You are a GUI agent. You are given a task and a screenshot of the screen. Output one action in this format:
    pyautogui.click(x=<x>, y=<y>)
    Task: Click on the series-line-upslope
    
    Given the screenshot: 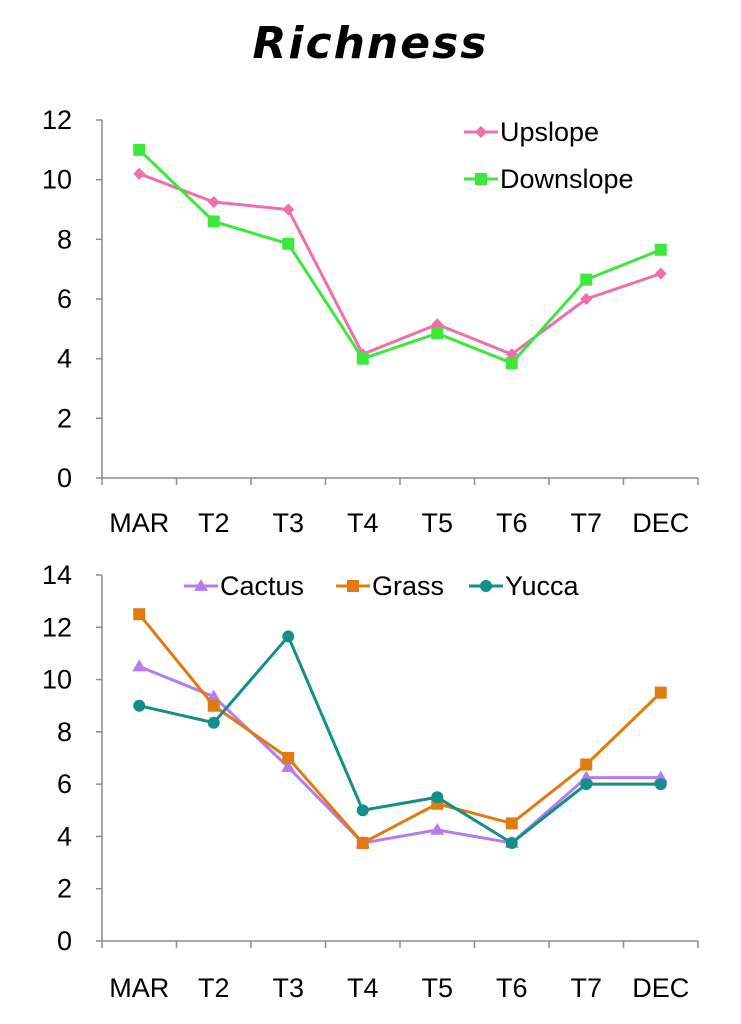 What is the action you would take?
    pyautogui.click(x=400, y=264)
    